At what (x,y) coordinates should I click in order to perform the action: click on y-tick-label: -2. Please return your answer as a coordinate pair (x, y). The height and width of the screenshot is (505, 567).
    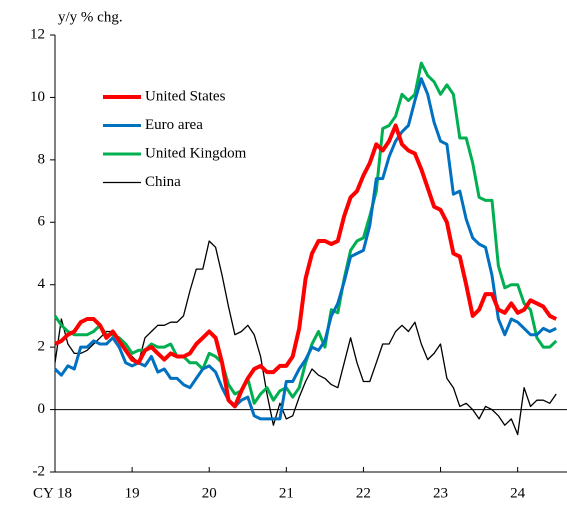
    Looking at the image, I should click on (39, 471).